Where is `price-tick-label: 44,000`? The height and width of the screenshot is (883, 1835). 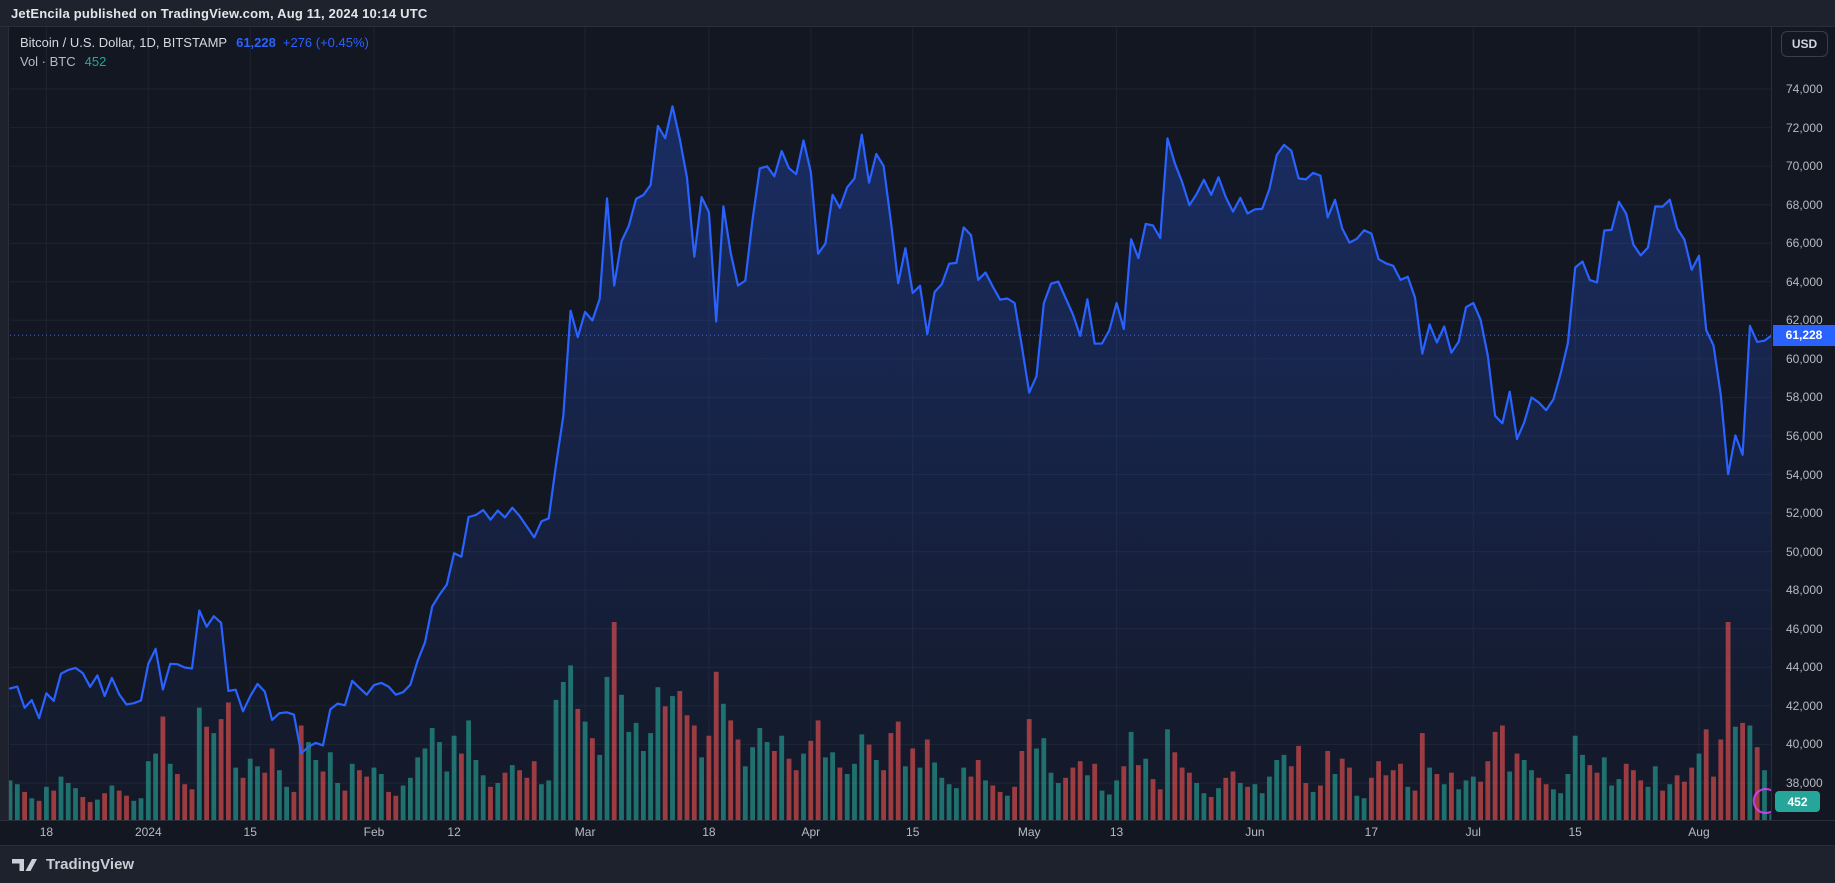
price-tick-label: 44,000 is located at coordinates (1804, 667).